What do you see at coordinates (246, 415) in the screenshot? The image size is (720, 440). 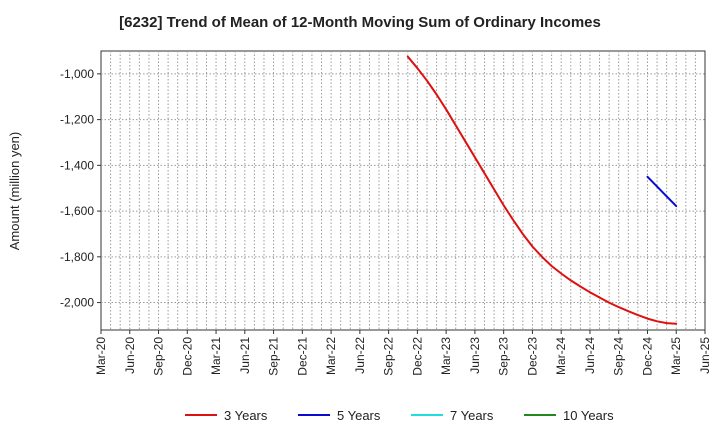 I see `legend-label-3-years: 3 Years` at bounding box center [246, 415].